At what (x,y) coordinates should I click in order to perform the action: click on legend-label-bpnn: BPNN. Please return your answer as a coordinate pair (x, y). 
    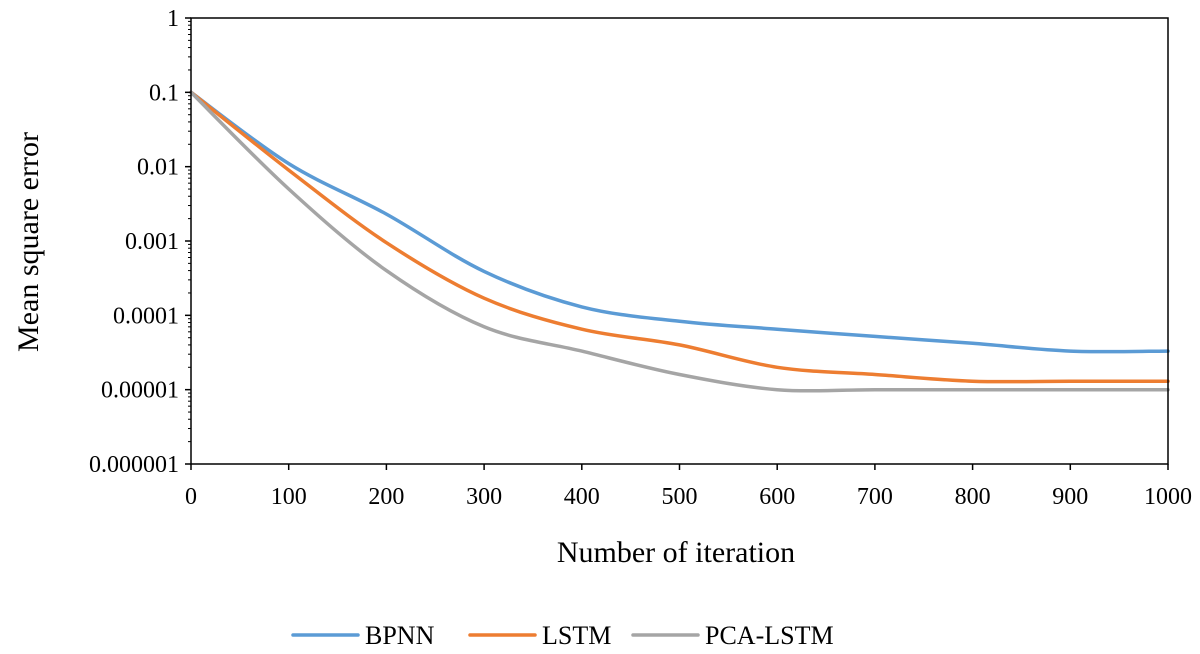
    Looking at the image, I should click on (400, 635).